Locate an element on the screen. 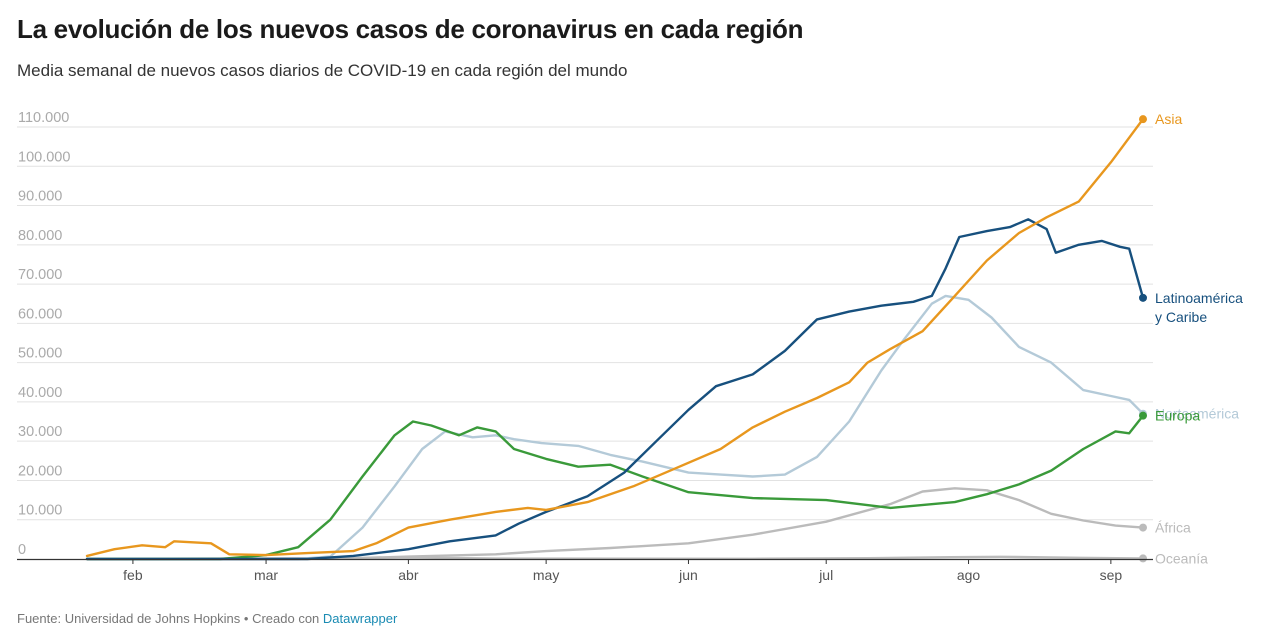 The image size is (1267, 640). y-tick-label: 10.000 is located at coordinates (40, 511).